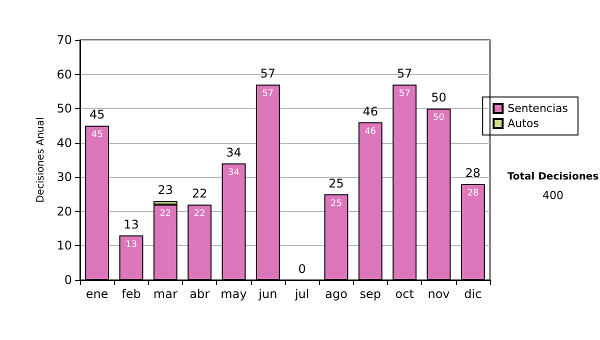  Describe the element at coordinates (473, 173) in the screenshot. I see `total-label: 28` at that location.